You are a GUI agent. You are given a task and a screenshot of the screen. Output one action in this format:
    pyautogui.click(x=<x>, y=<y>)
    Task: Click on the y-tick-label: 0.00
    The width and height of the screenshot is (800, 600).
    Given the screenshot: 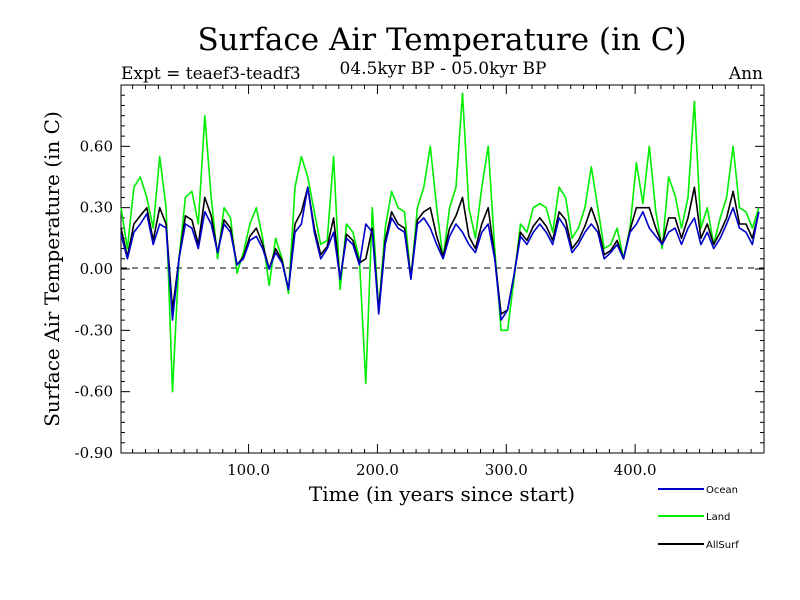 What is the action you would take?
    pyautogui.click(x=96, y=269)
    